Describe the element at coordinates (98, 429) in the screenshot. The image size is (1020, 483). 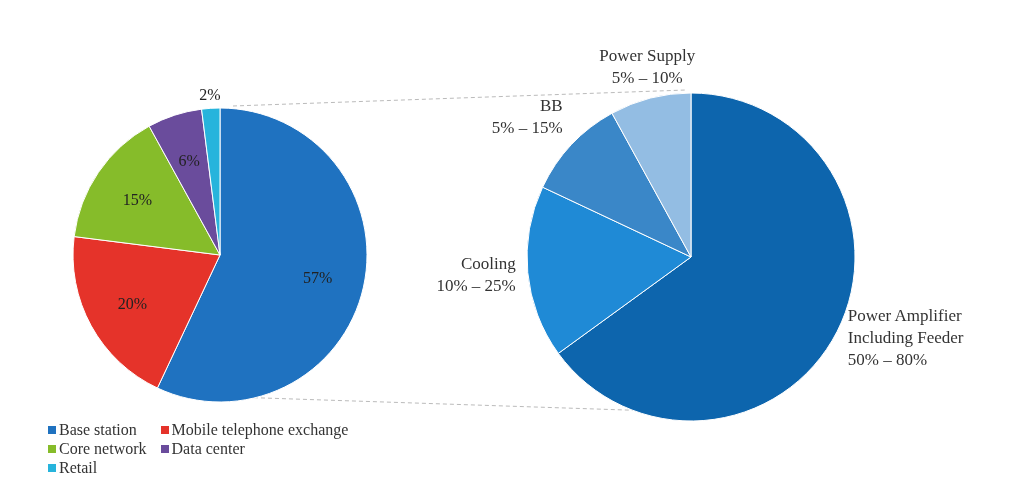
I see `legend-label: Base station` at that location.